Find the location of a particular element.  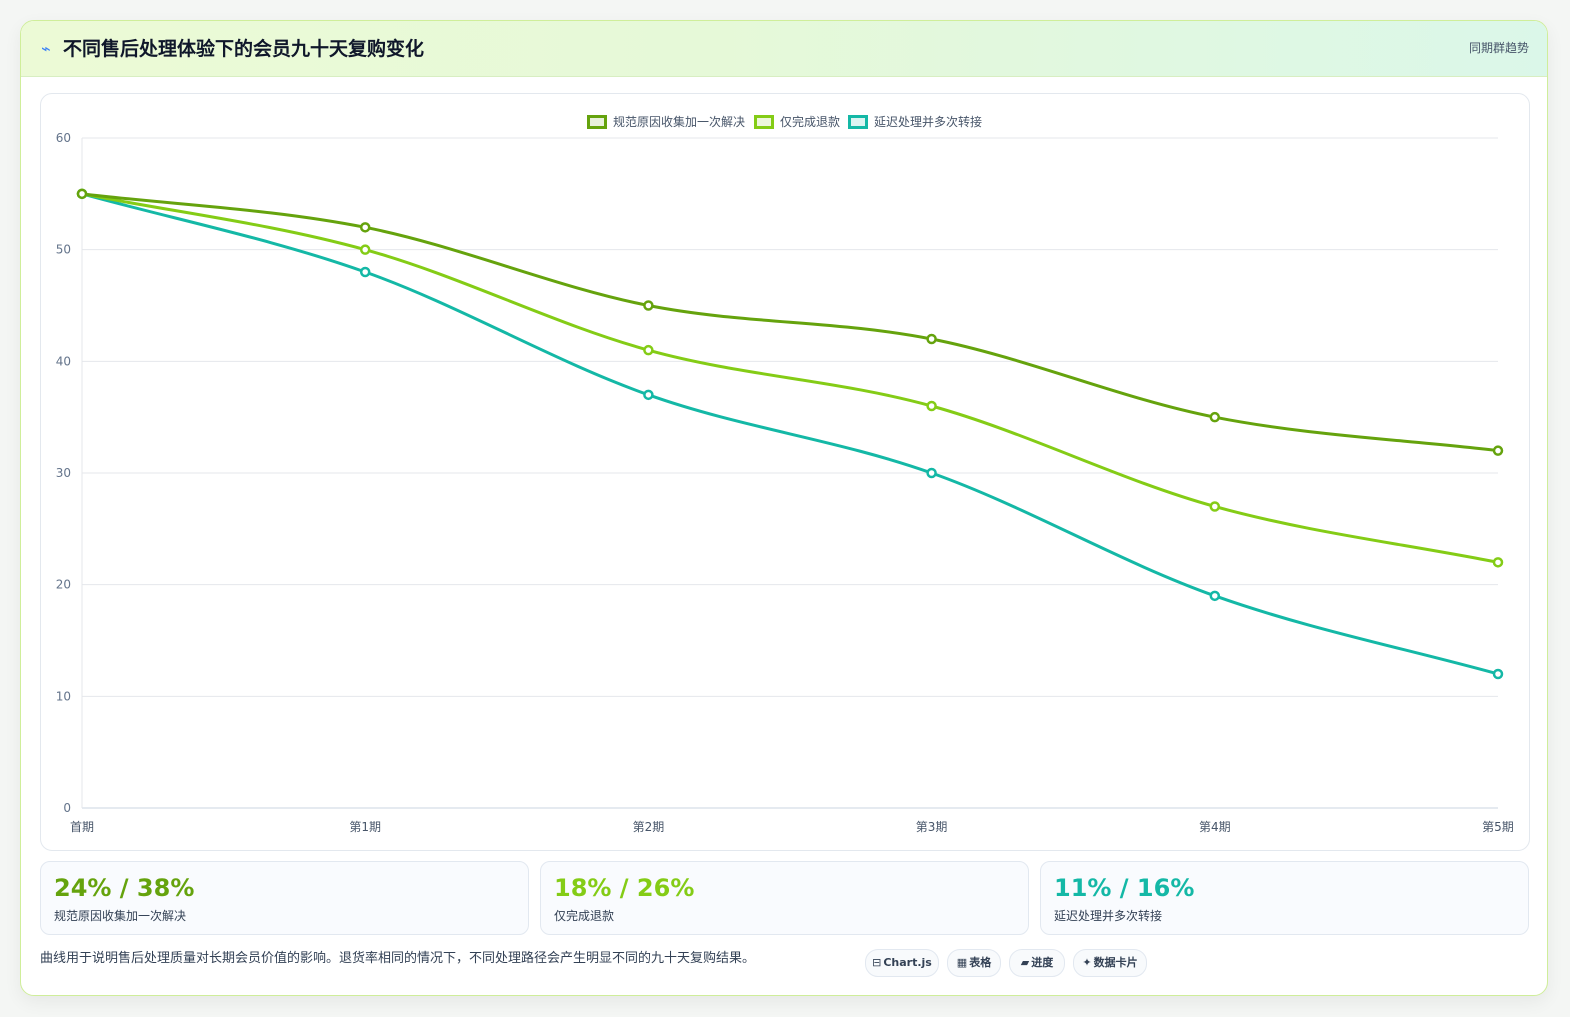

kpi-value: 18% / 26% is located at coordinates (624, 888).